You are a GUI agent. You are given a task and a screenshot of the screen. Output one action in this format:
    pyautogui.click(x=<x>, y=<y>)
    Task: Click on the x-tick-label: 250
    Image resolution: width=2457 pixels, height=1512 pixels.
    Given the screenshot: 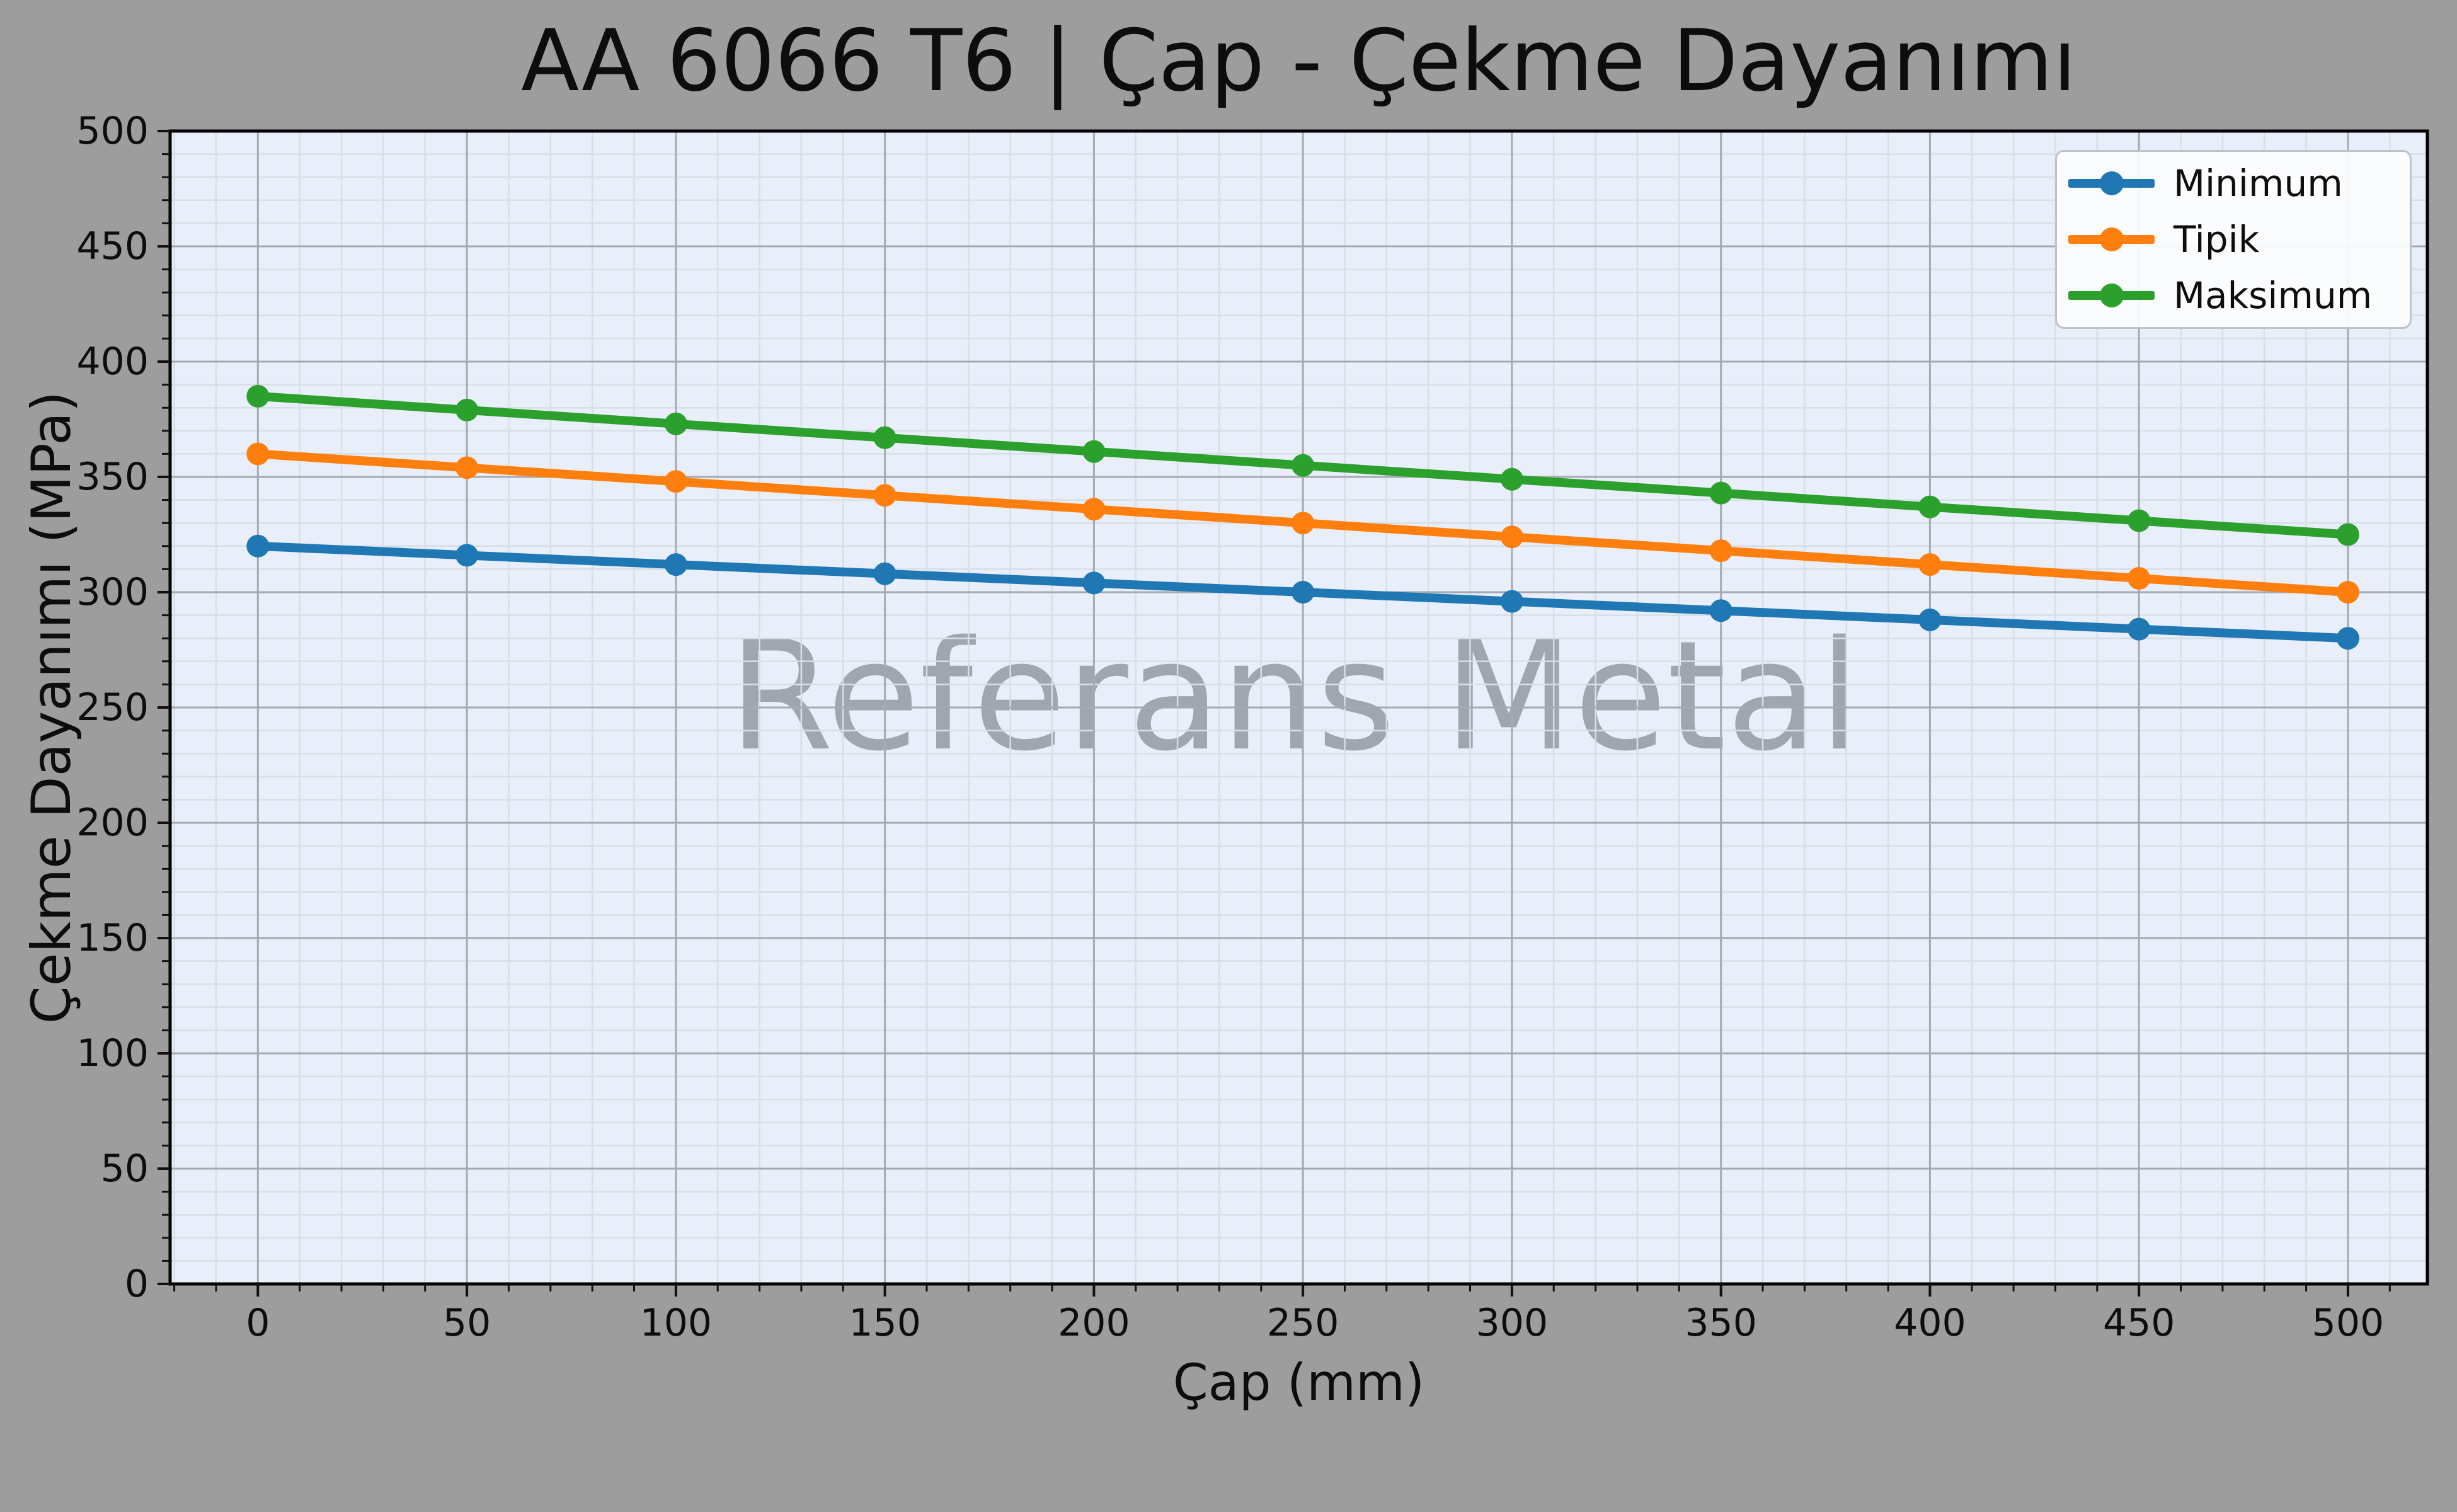 What is the action you would take?
    pyautogui.click(x=1302, y=1323)
    